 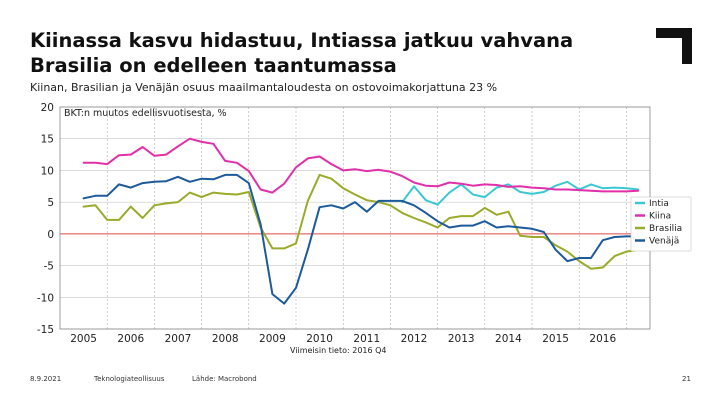 I want to click on legend: Intia Kiina Brasilia Venäjä, so click(x=661, y=224).